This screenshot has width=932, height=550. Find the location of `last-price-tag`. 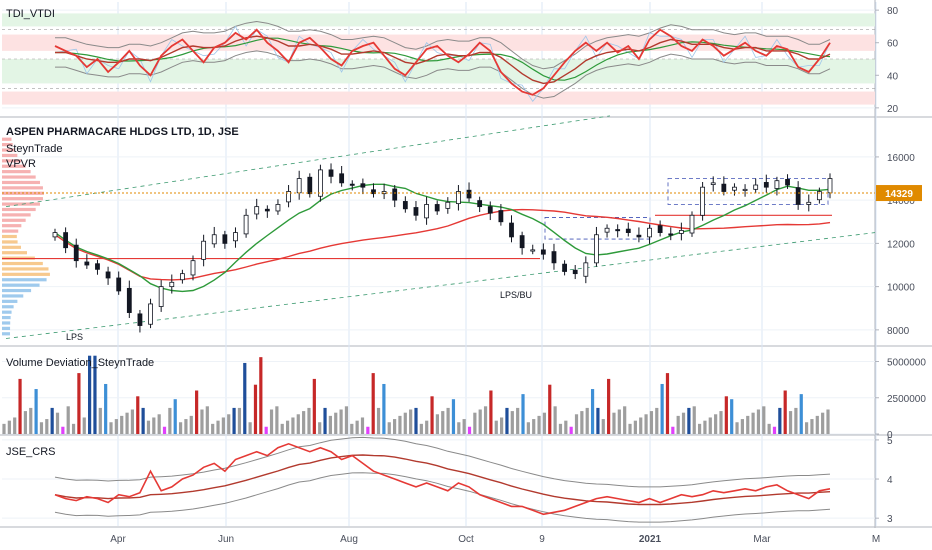

last-price-tag is located at coordinates (899, 193).